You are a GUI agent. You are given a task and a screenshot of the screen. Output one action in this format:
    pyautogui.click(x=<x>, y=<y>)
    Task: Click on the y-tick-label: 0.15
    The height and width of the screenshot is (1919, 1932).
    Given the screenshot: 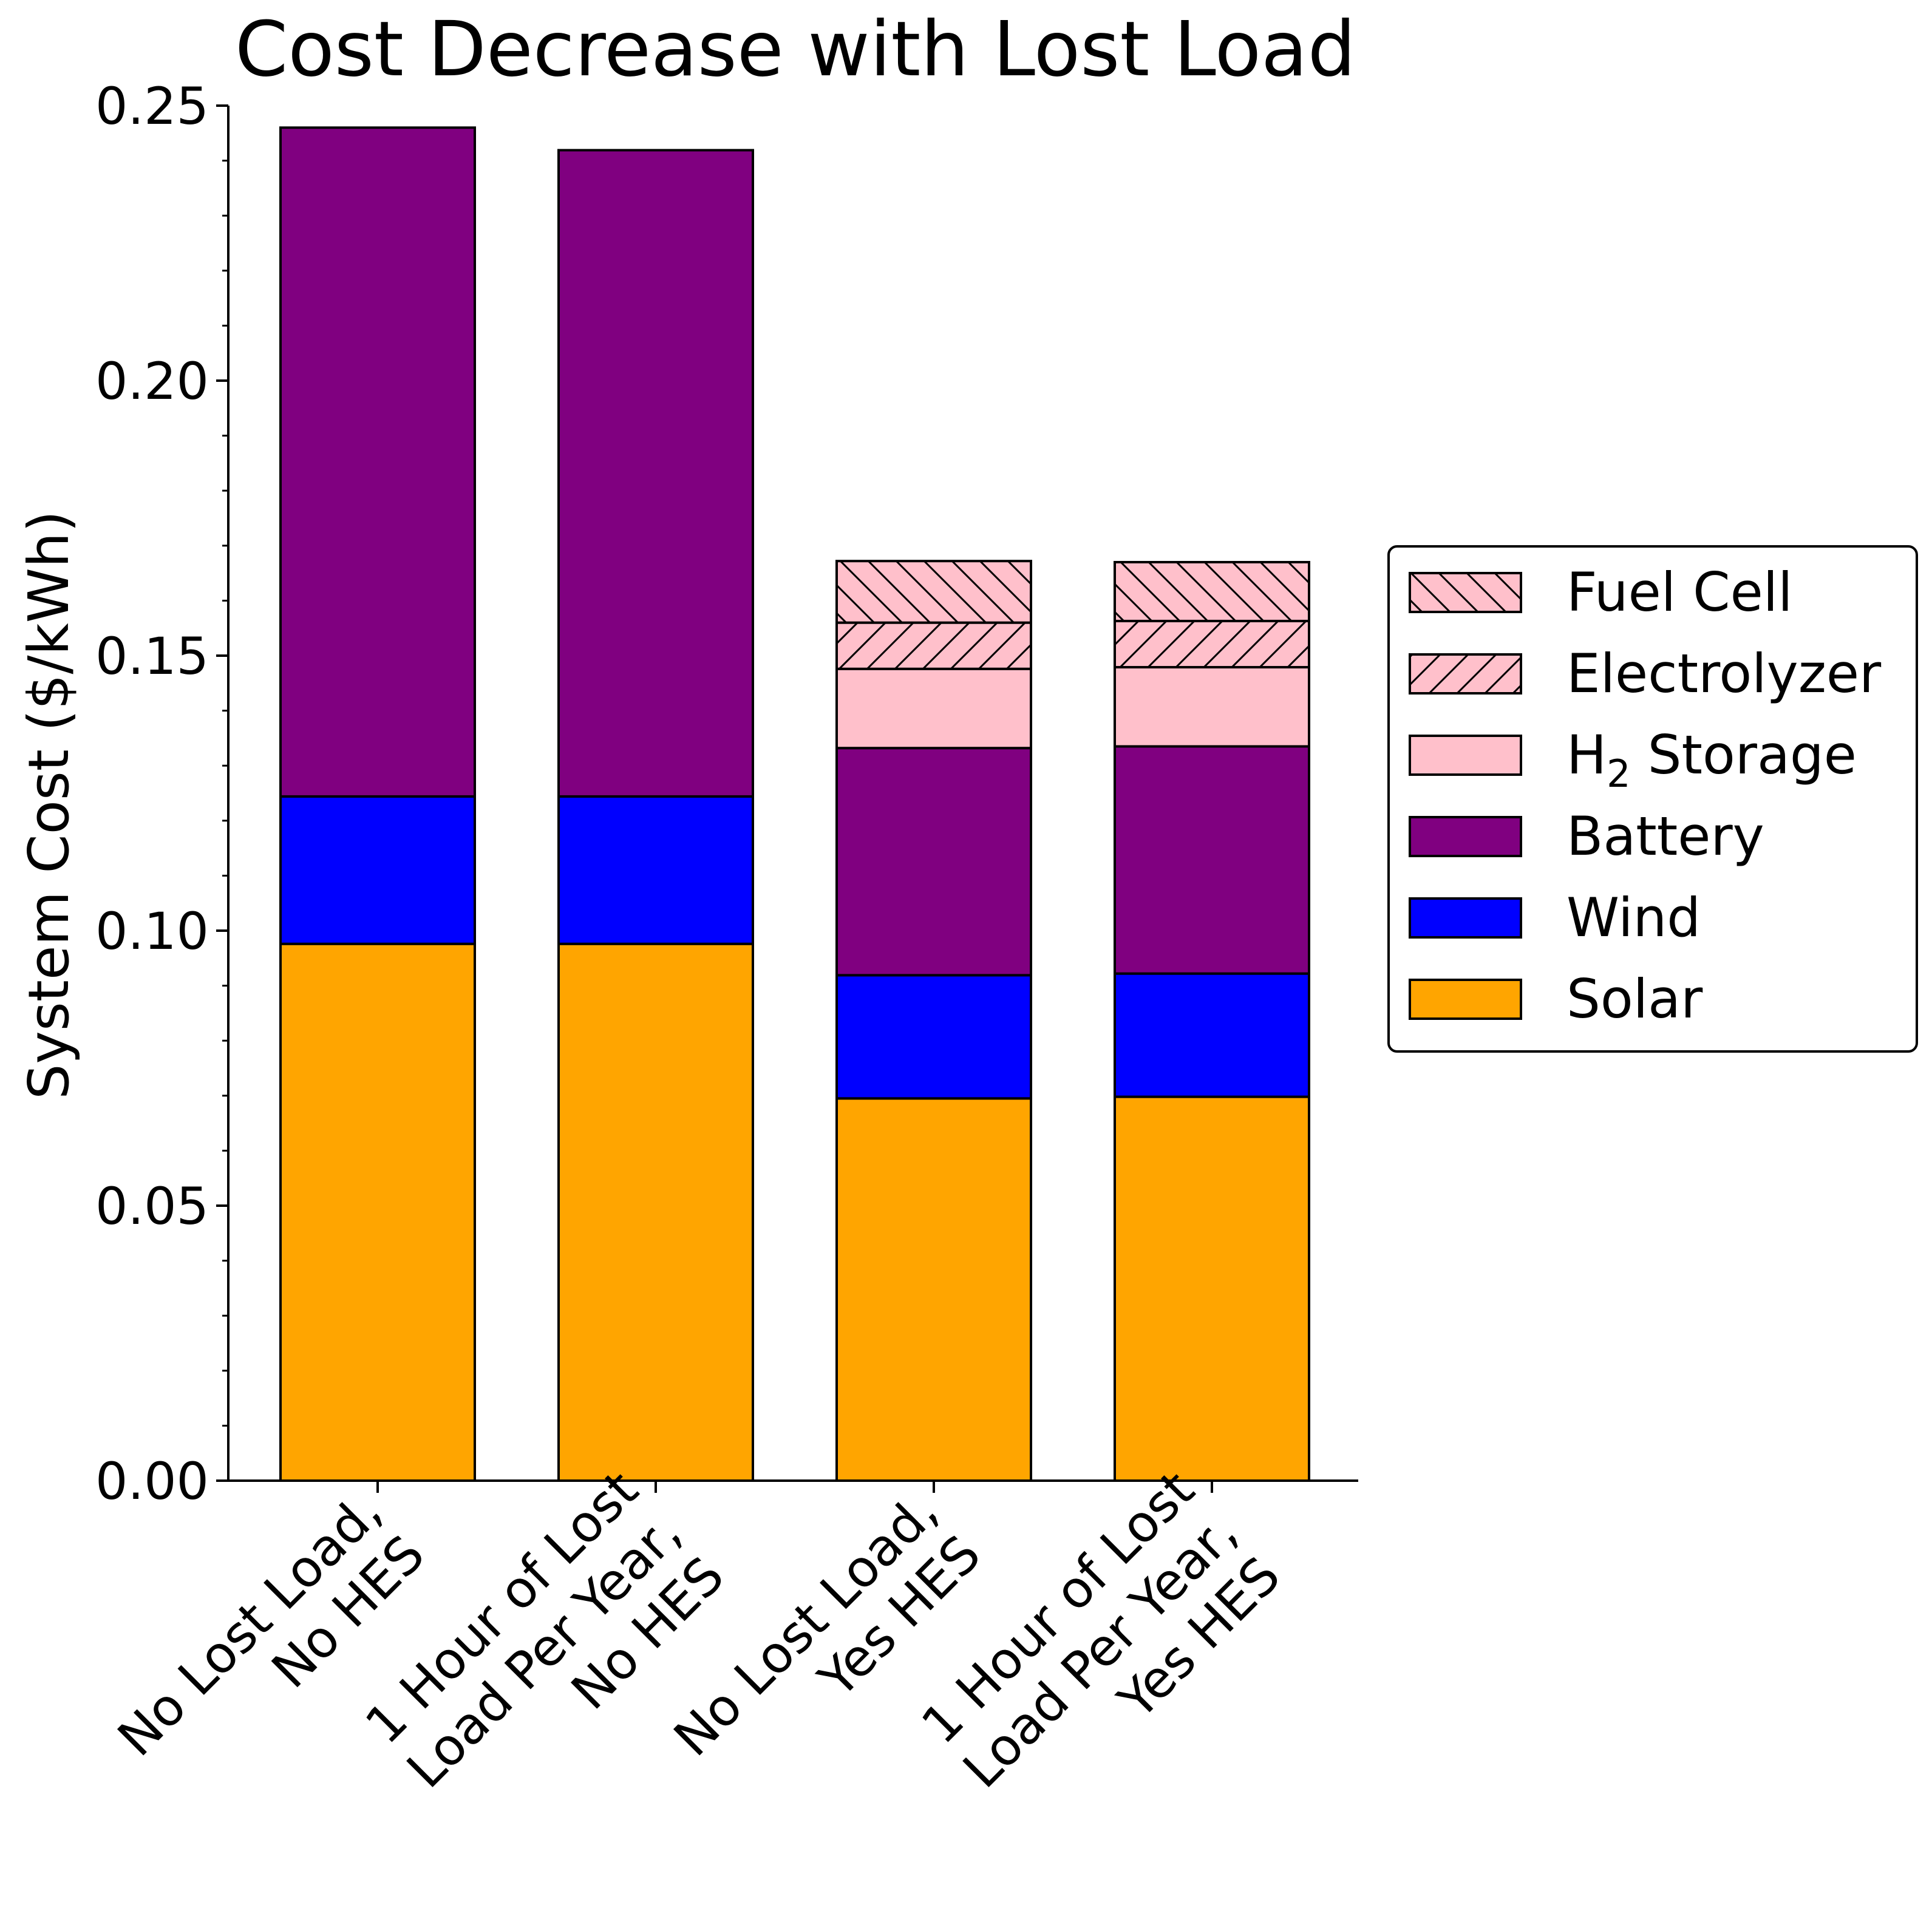 What is the action you would take?
    pyautogui.click(x=152, y=656)
    